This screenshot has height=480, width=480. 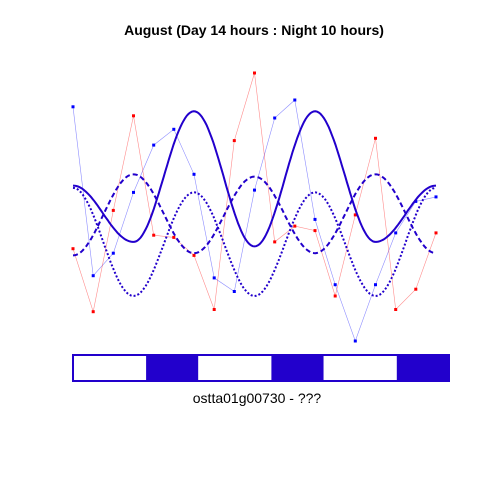 I want to click on chart-title: August (Day 14 hours : Night 10 hours), so click(x=254, y=30).